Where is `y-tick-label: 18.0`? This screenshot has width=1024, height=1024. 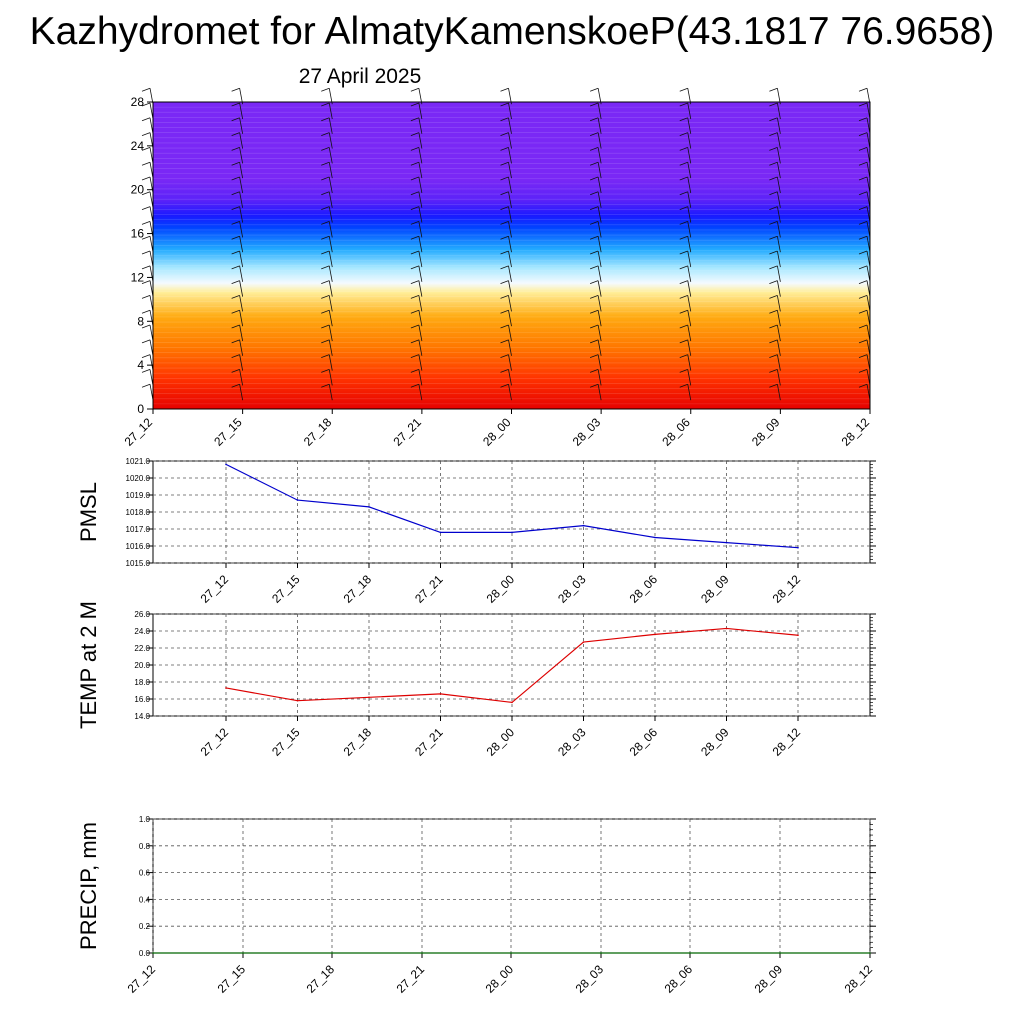 y-tick-label: 18.0 is located at coordinates (142, 682).